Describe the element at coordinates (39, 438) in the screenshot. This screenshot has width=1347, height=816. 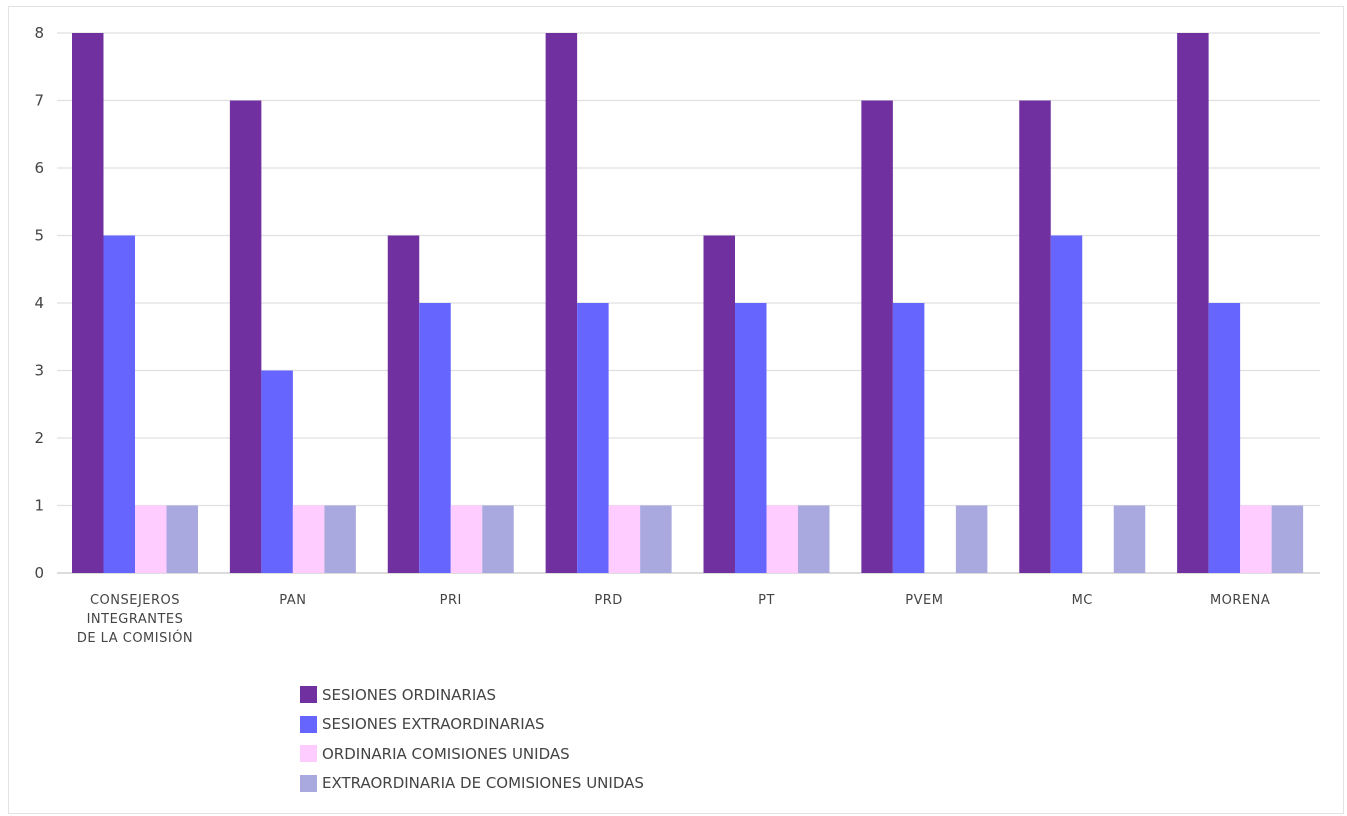
I see `y-tick-label: 2` at that location.